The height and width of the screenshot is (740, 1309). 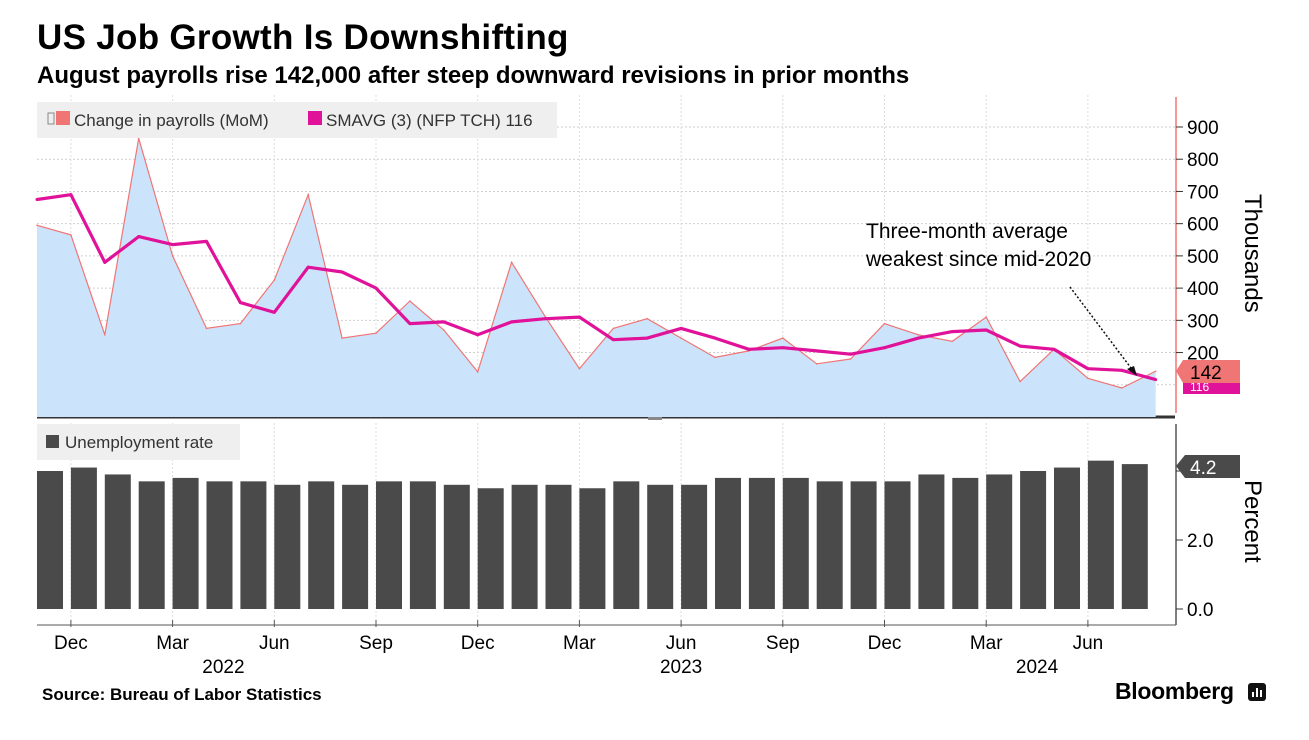 What do you see at coordinates (1257, 692) in the screenshot?
I see `bloomberg-terminal-icon` at bounding box center [1257, 692].